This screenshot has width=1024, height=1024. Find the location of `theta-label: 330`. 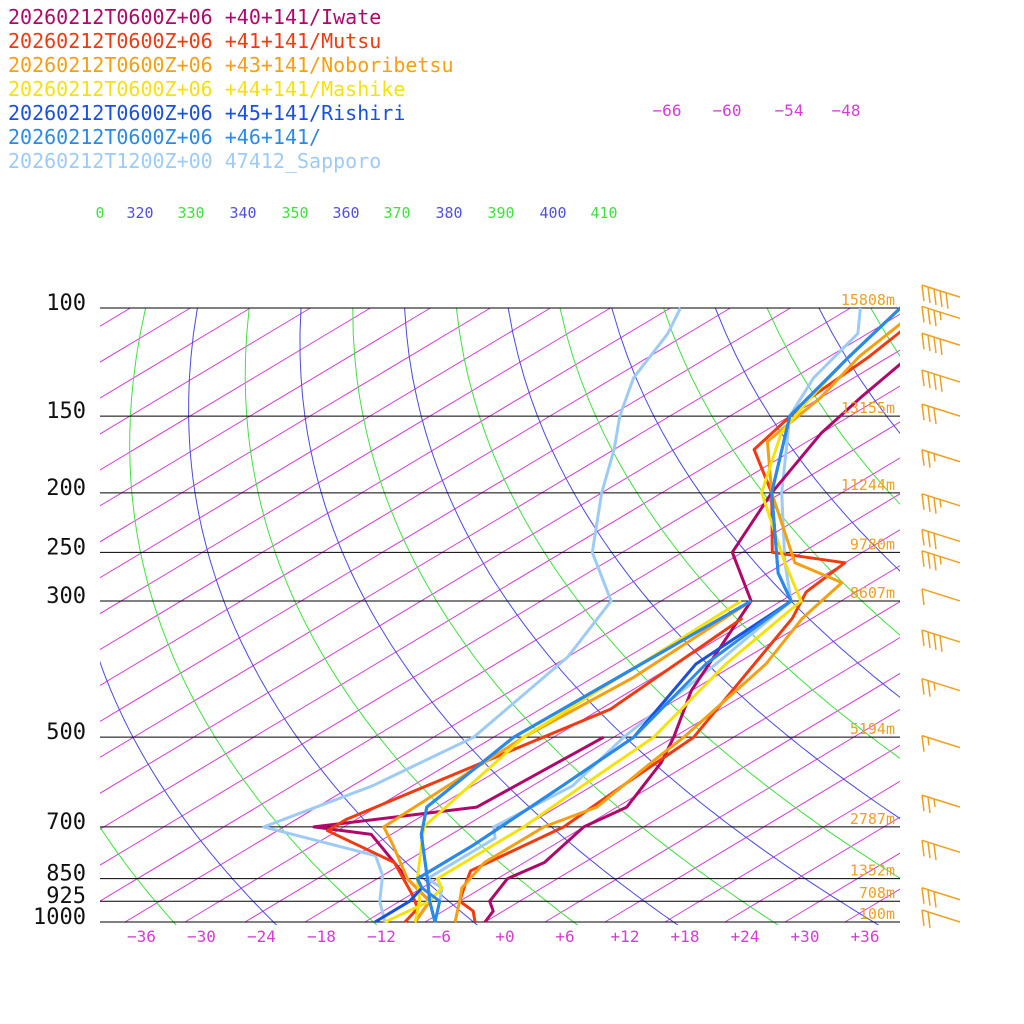

theta-label: 330 is located at coordinates (190, 213).